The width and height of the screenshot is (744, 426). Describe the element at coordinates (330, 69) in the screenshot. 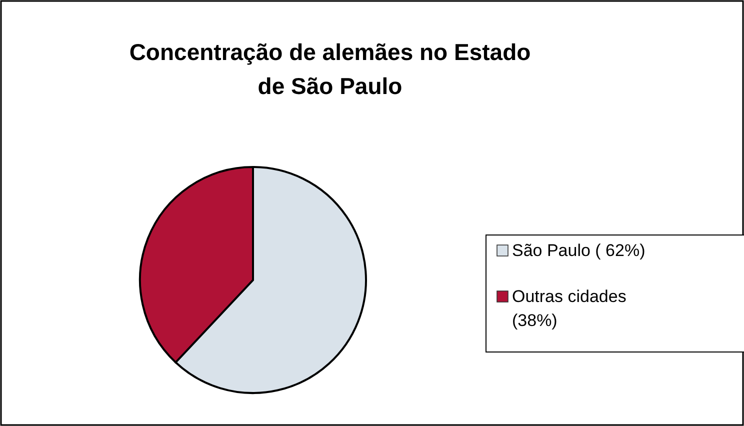

I see `chart-title: Concentração de alemães no Estado de São Paulo` at that location.